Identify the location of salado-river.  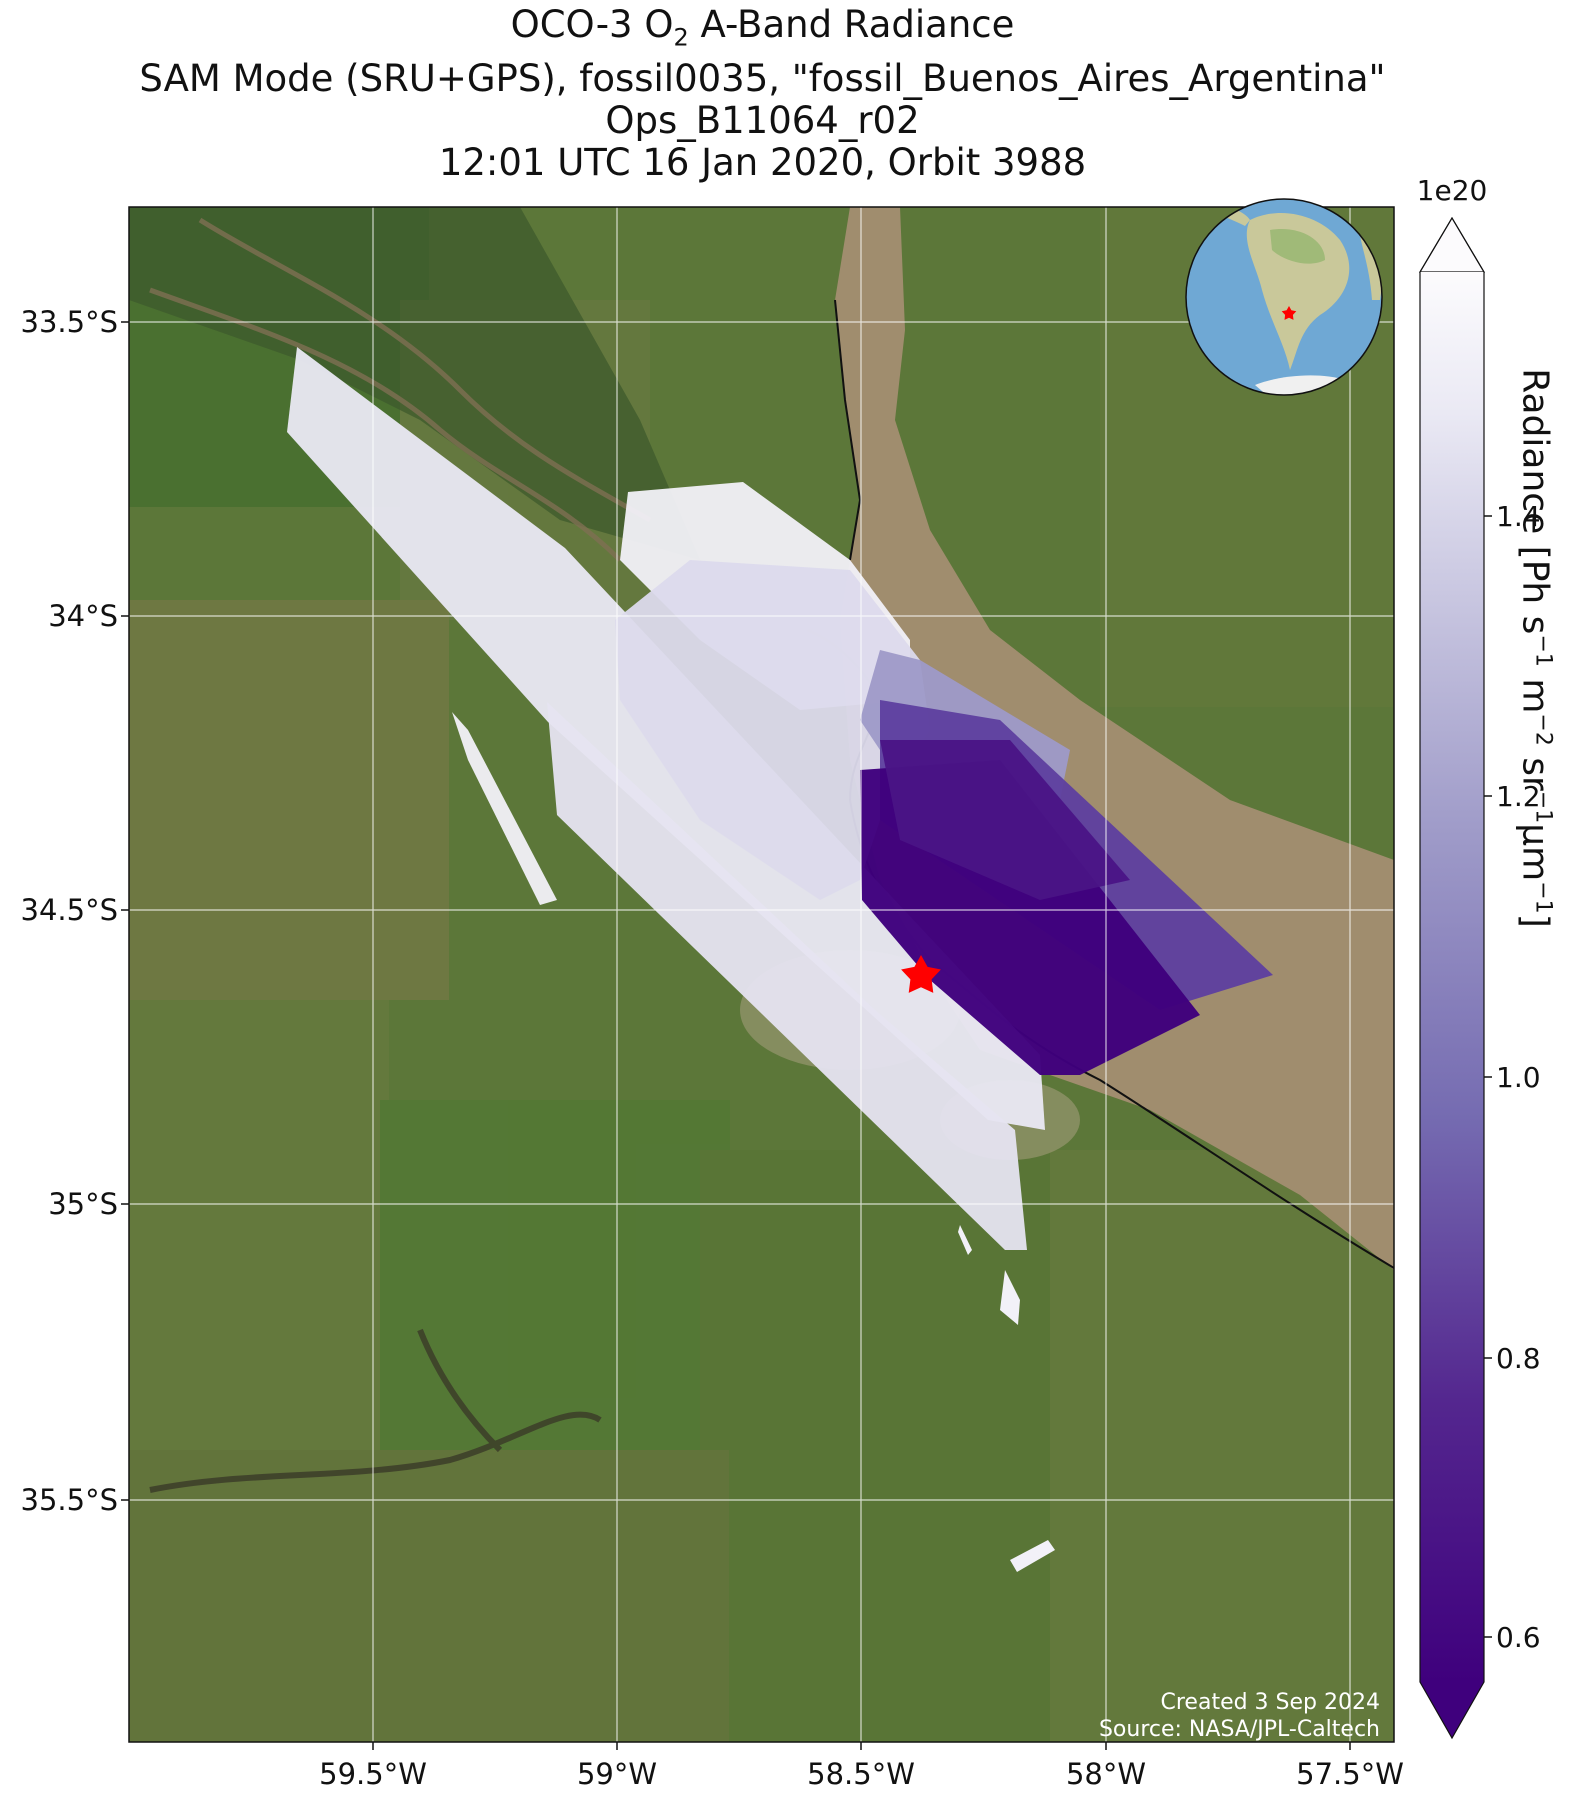
(375, 1410).